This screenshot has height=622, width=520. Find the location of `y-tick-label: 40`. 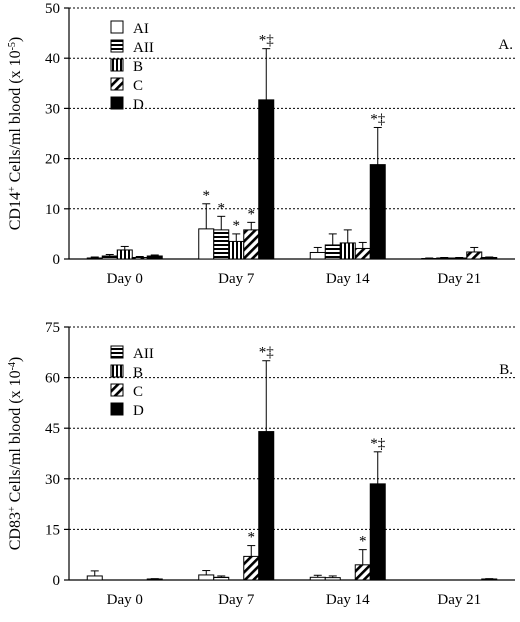

y-tick-label: 40 is located at coordinates (52, 59).